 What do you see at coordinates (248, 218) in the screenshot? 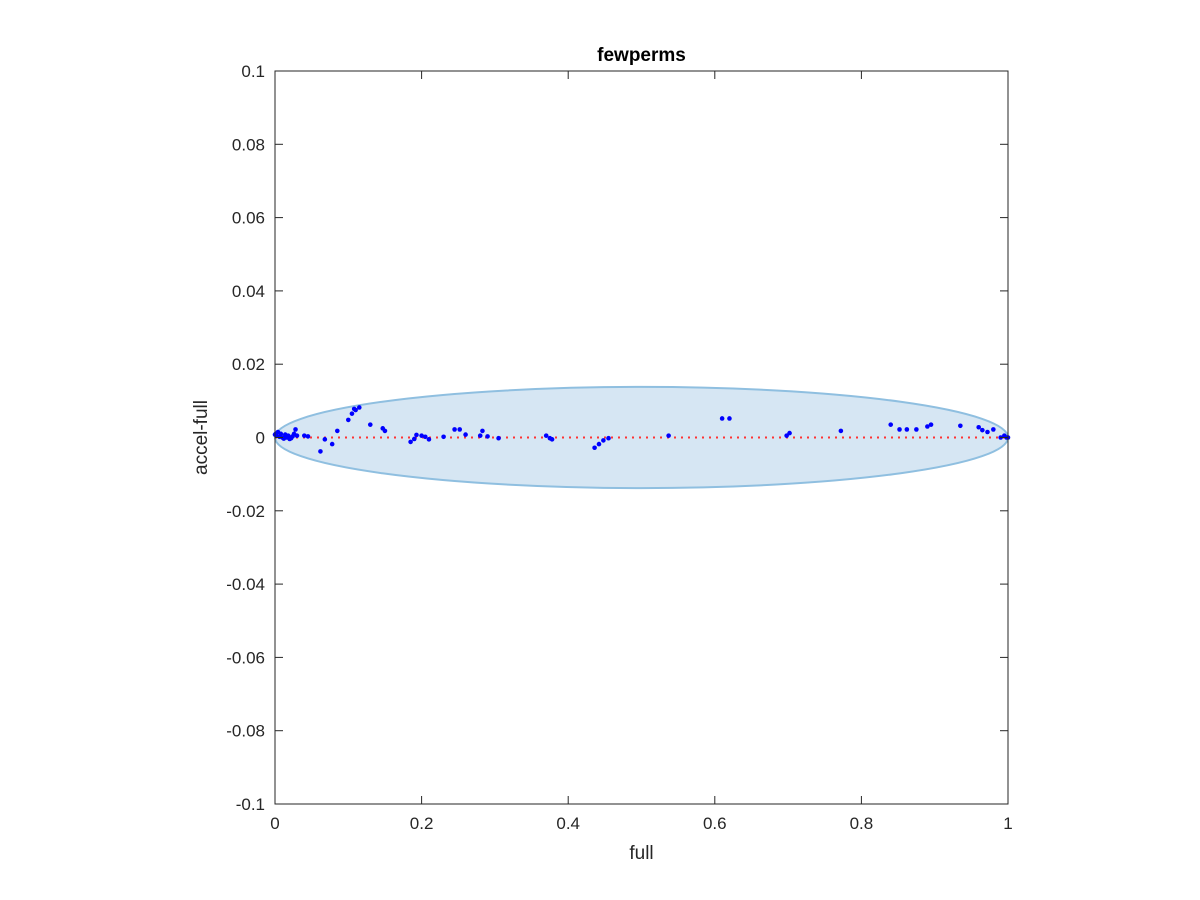
I see `y-tick-label: 0.06` at bounding box center [248, 218].